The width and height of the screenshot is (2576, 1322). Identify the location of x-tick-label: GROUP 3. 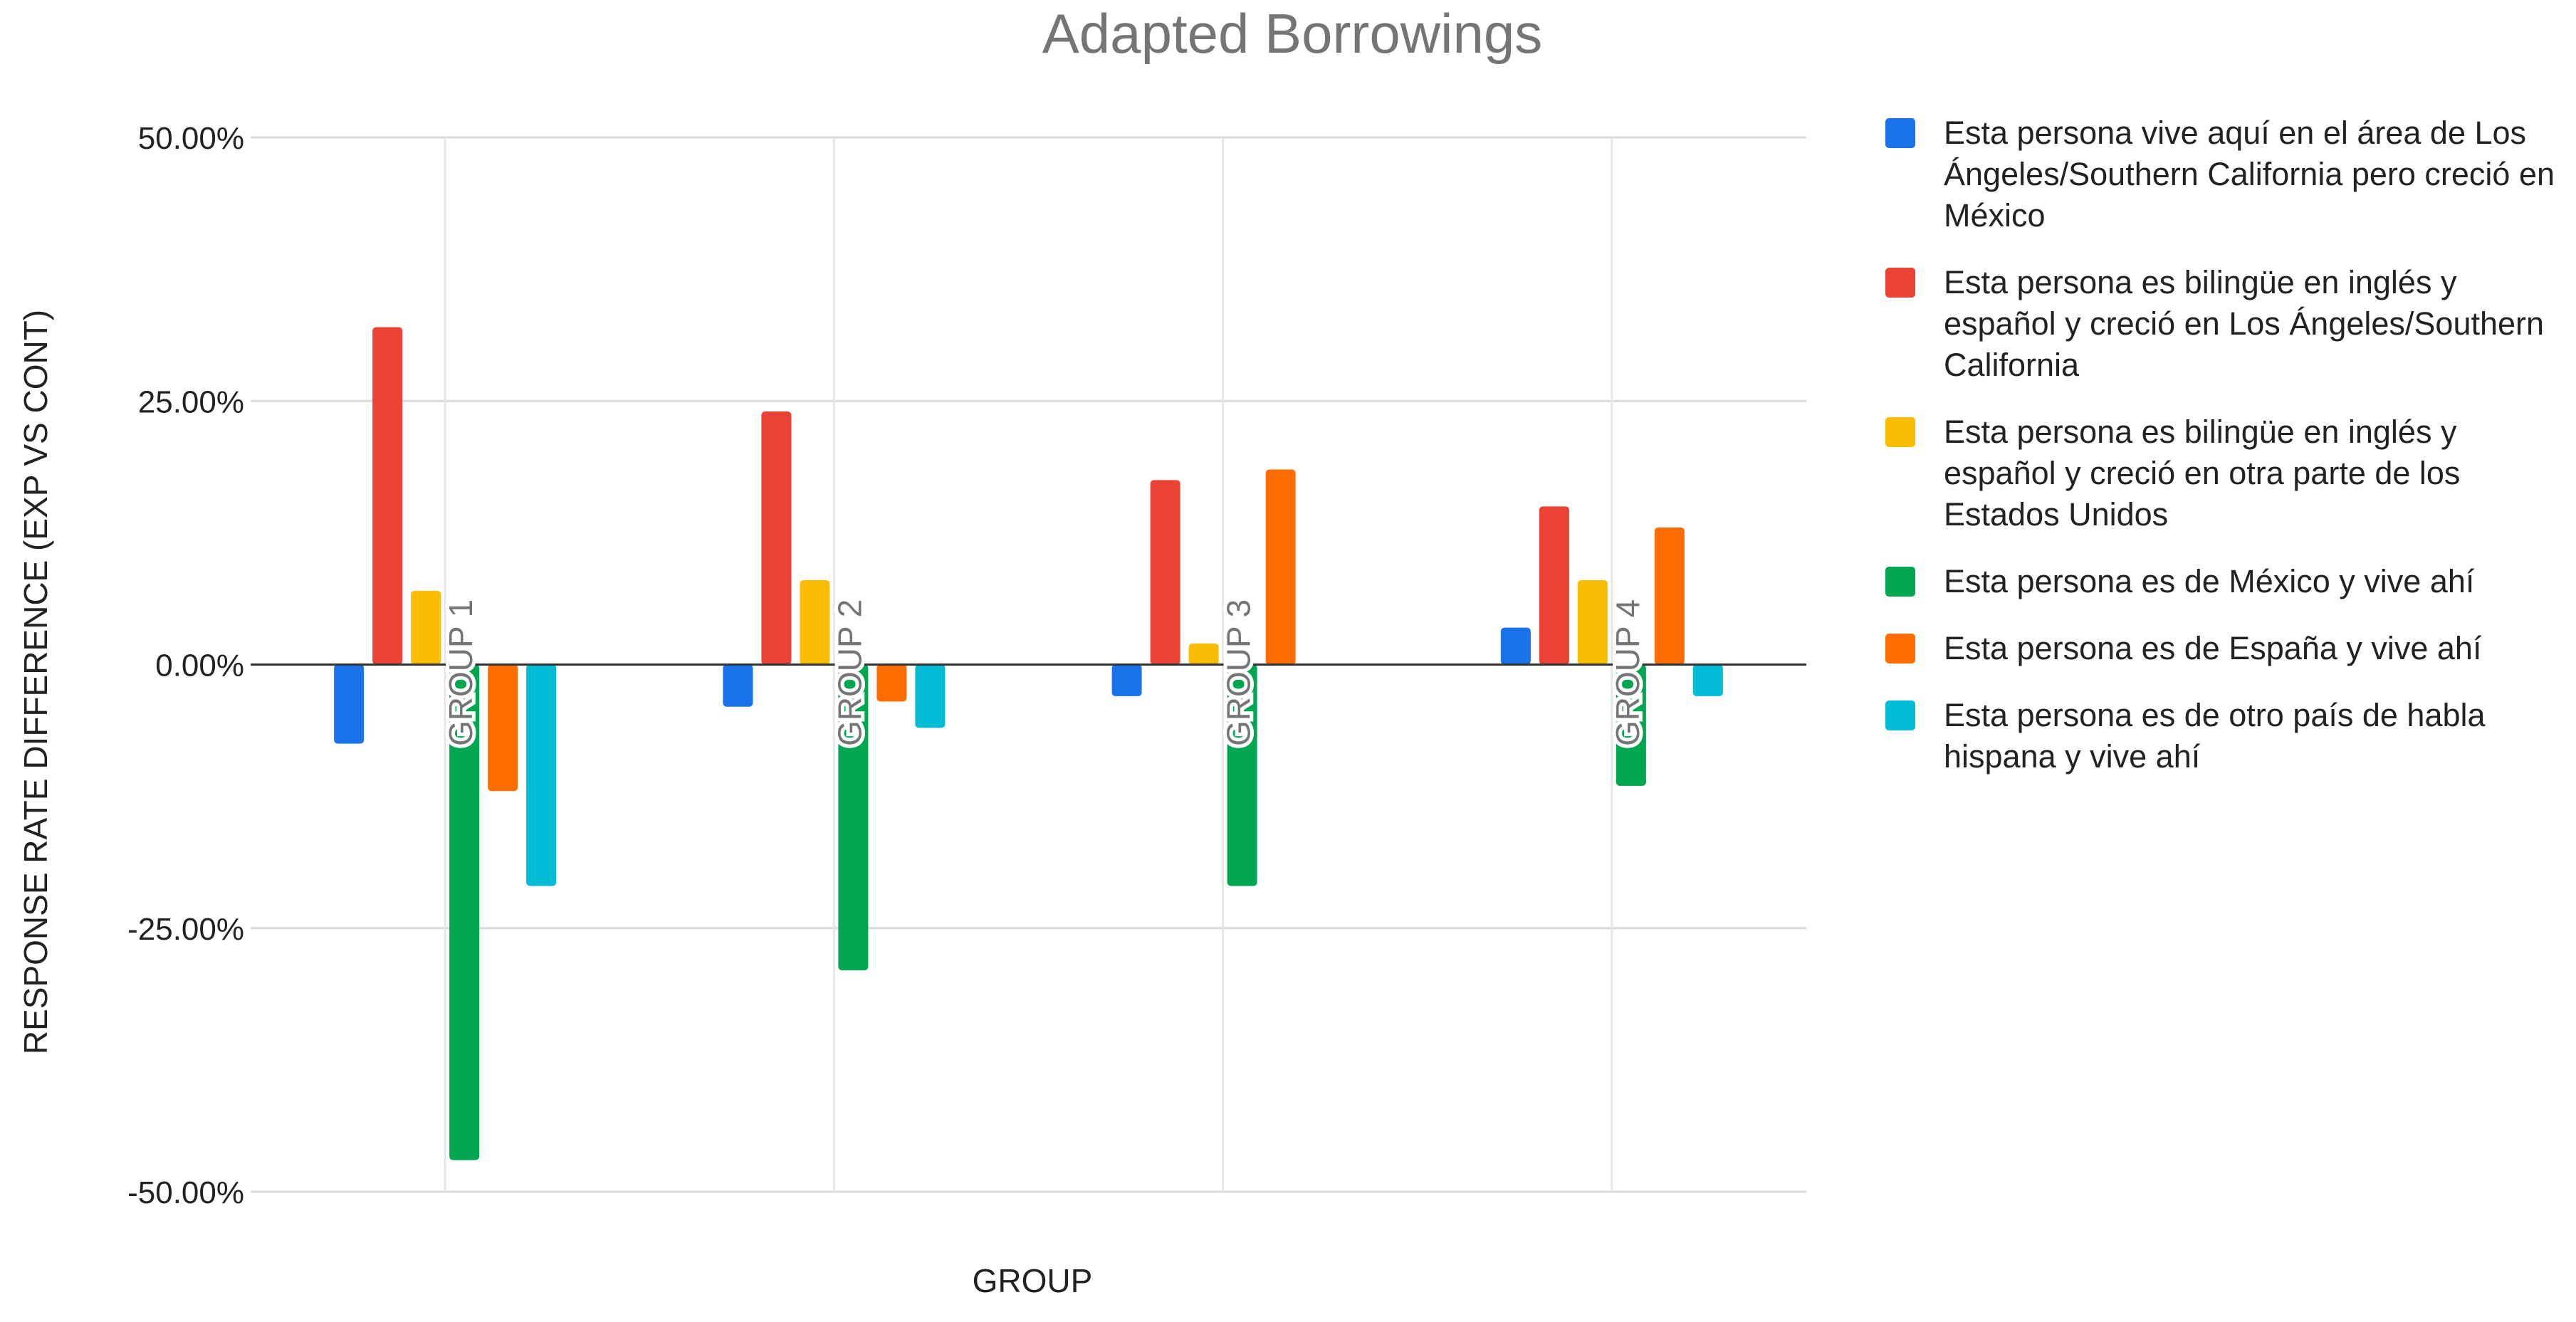
(1238, 672).